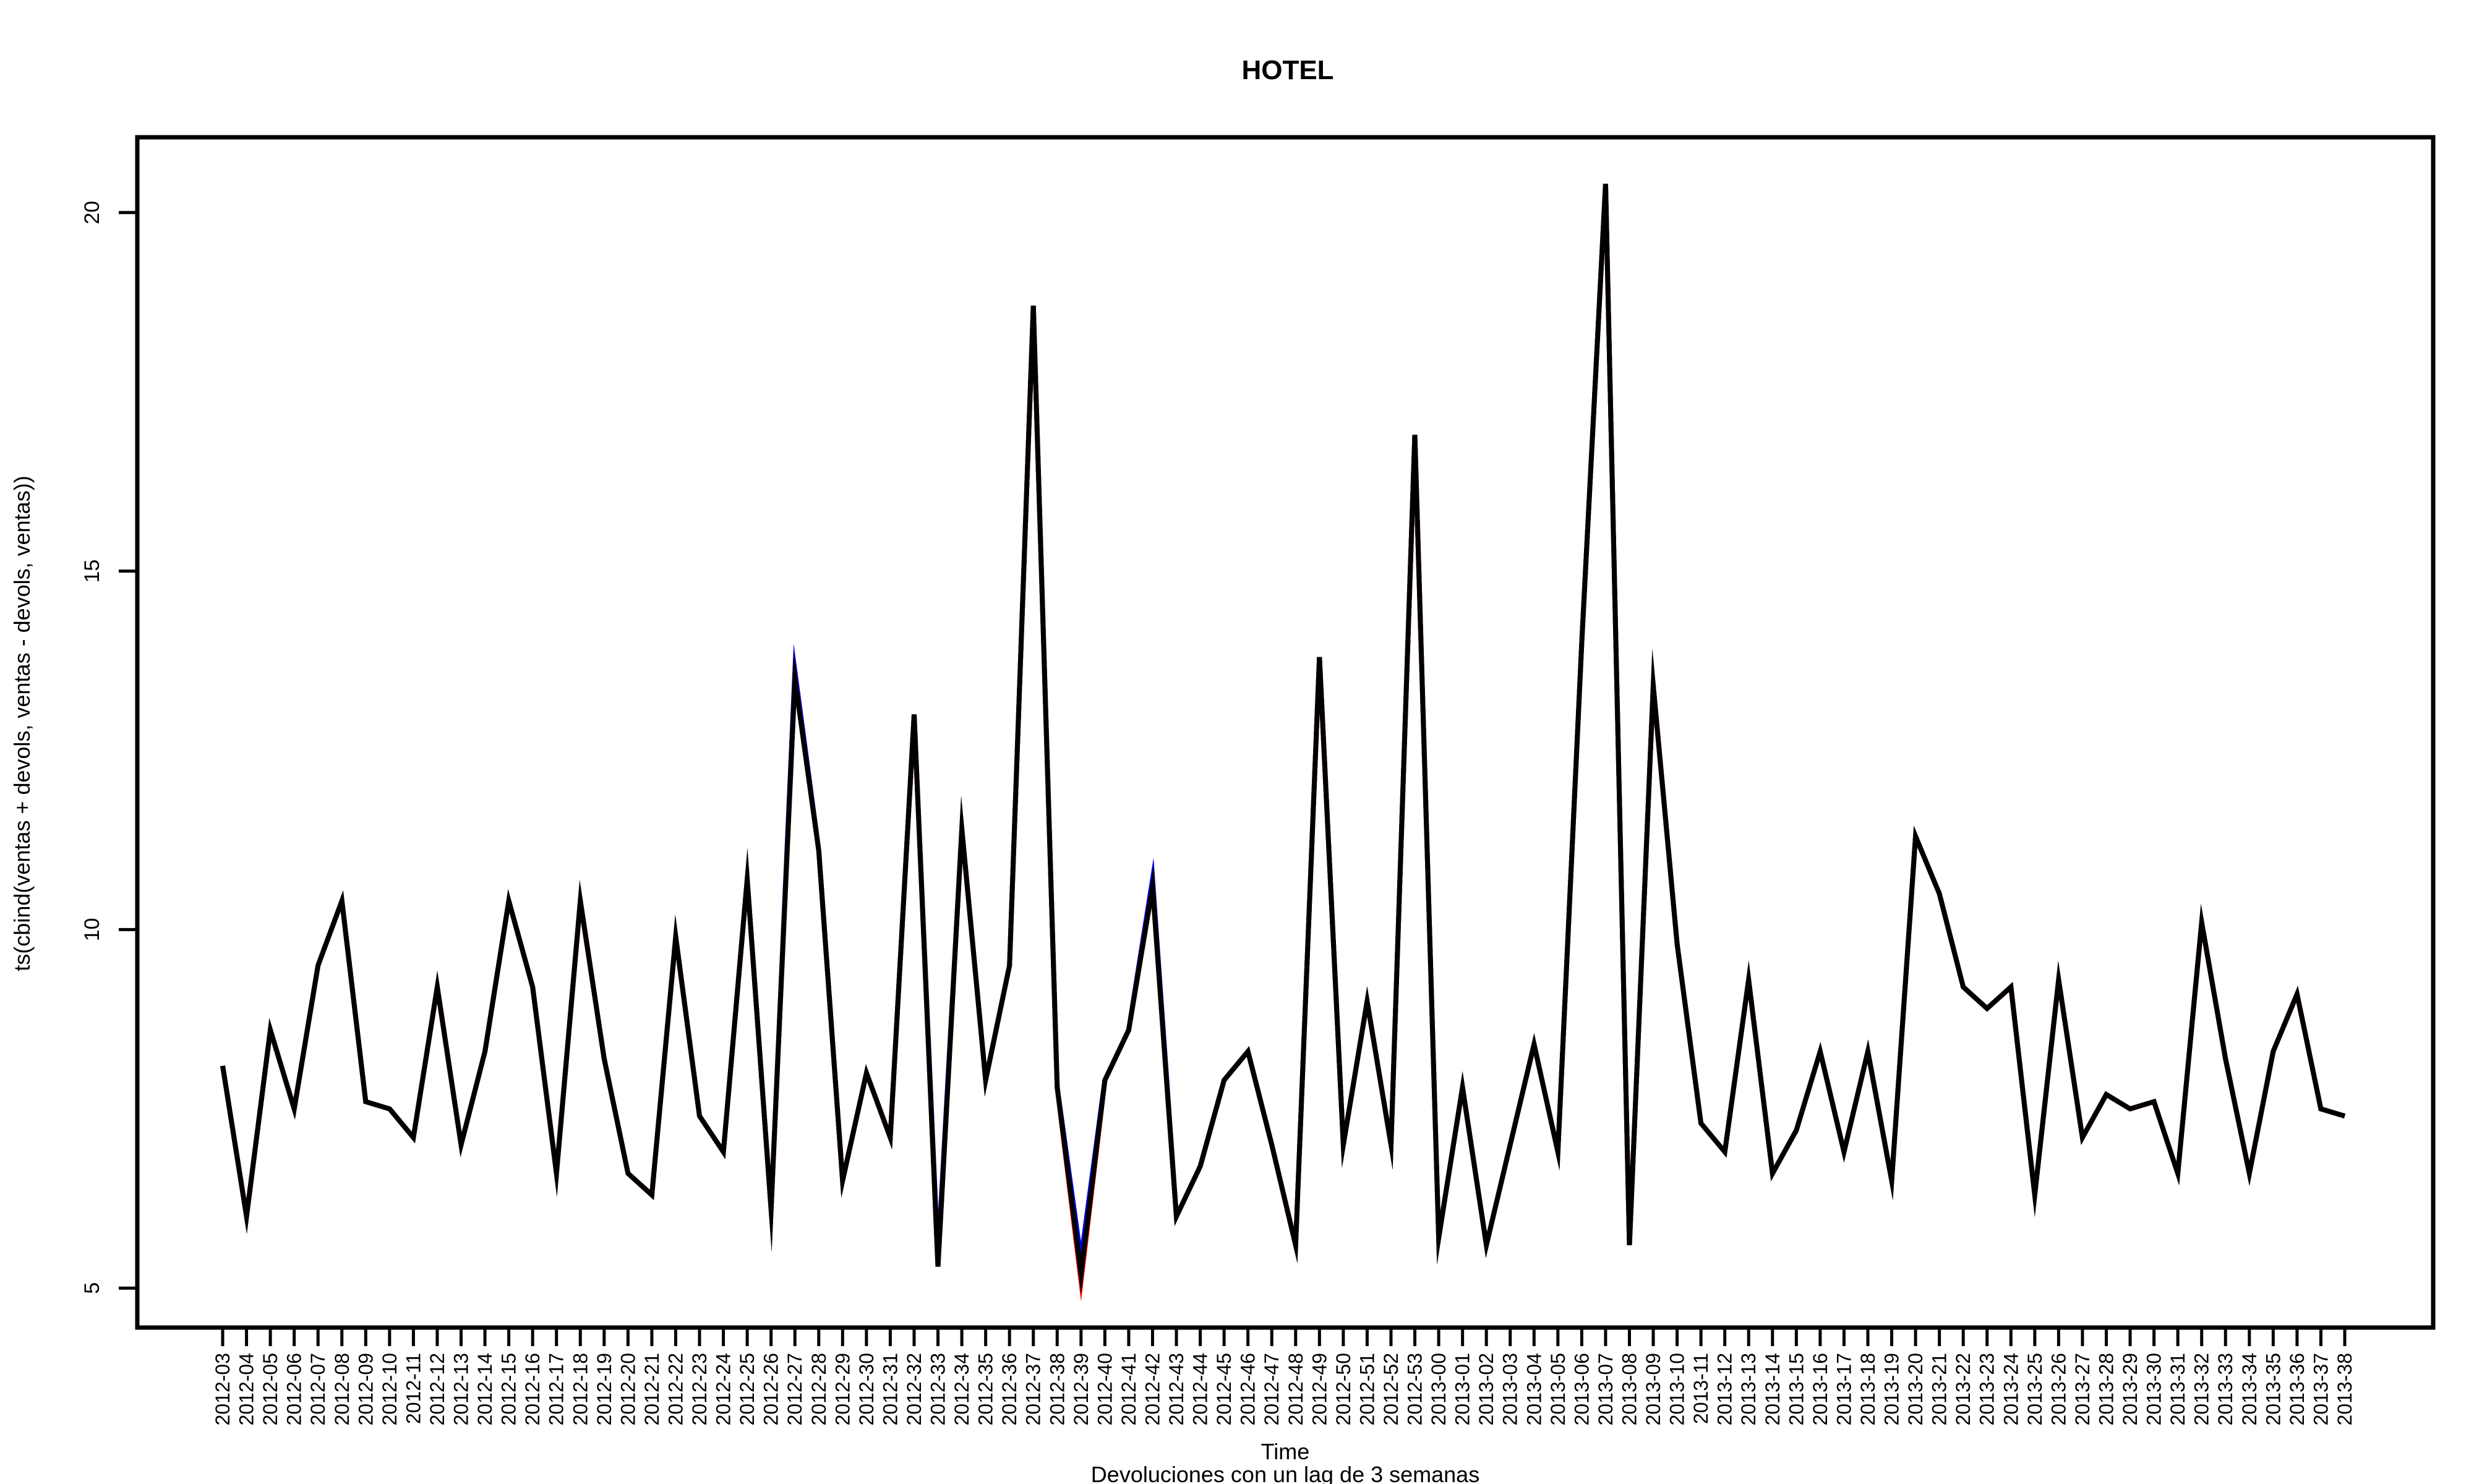 The image size is (2474, 1484). What do you see at coordinates (2154, 1389) in the screenshot?
I see `x-tick-label: 2013-30` at bounding box center [2154, 1389].